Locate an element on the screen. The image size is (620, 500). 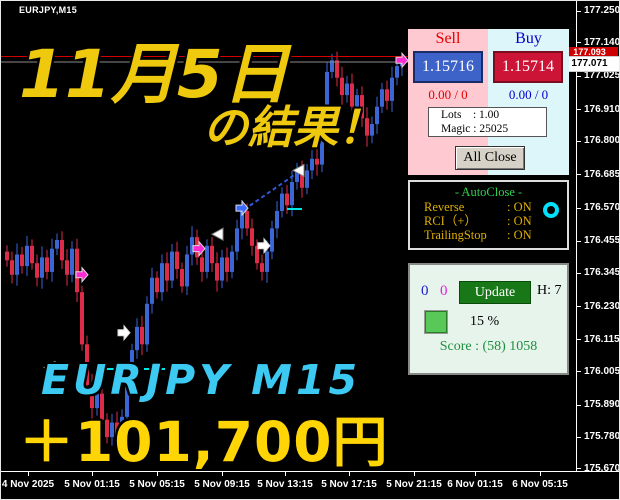
score-value: Score : (58) 1058 is located at coordinates (488, 346).